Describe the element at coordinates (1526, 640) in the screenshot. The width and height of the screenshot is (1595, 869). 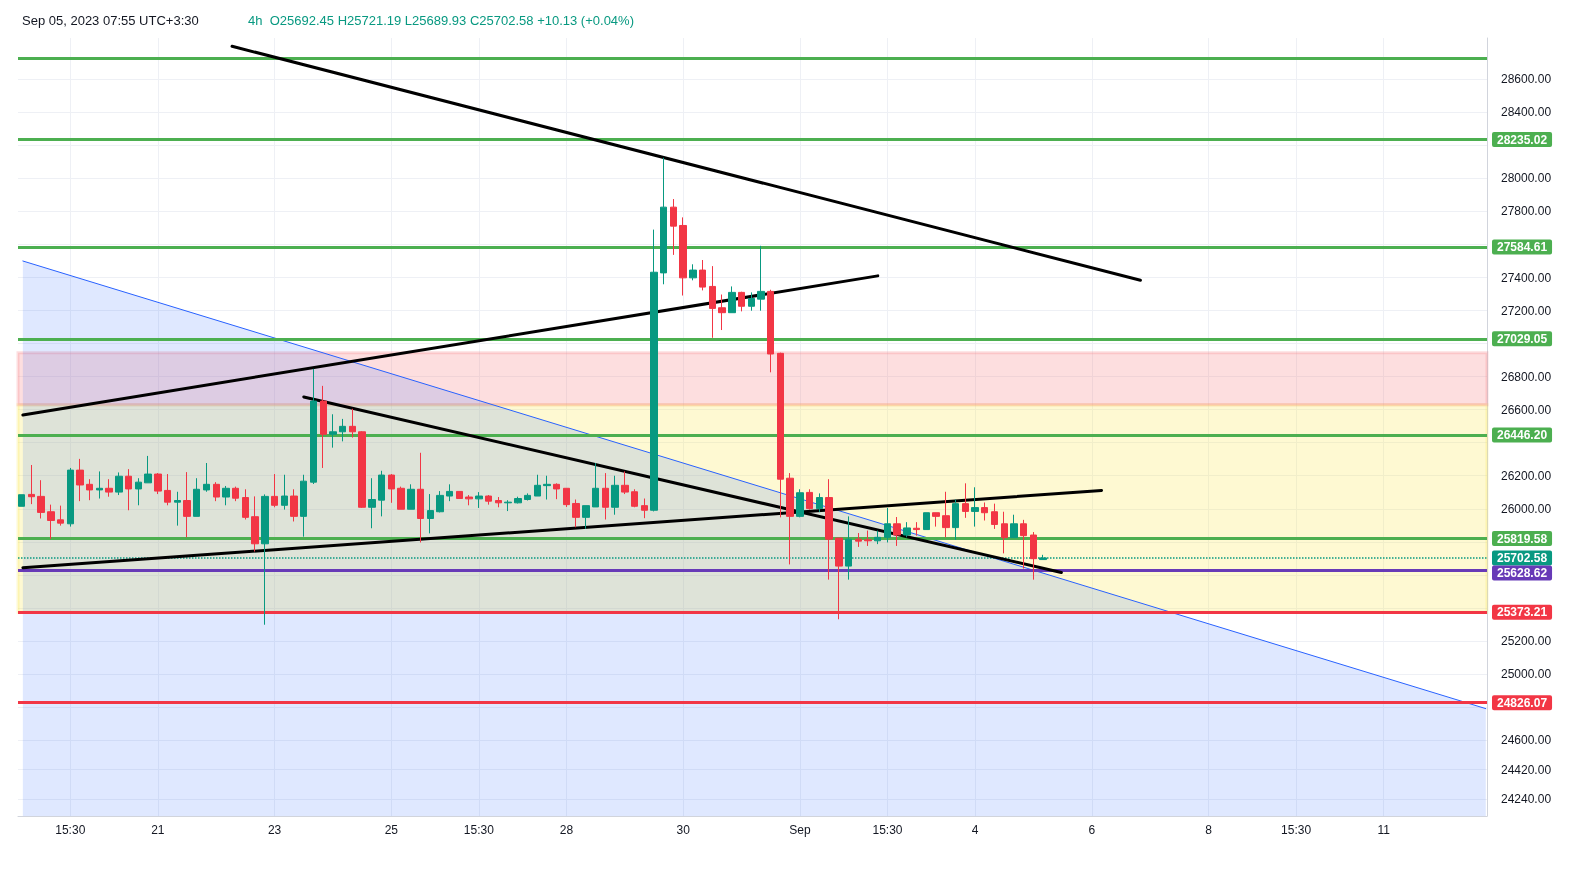
I see `y-tick-label: 25200.00` at that location.